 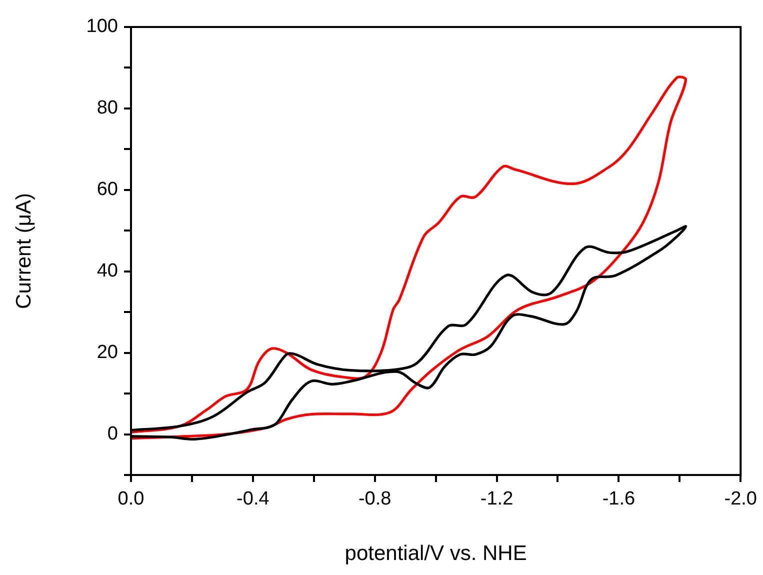 What do you see at coordinates (102, 27) in the screenshot?
I see `y-tick-label: 100` at bounding box center [102, 27].